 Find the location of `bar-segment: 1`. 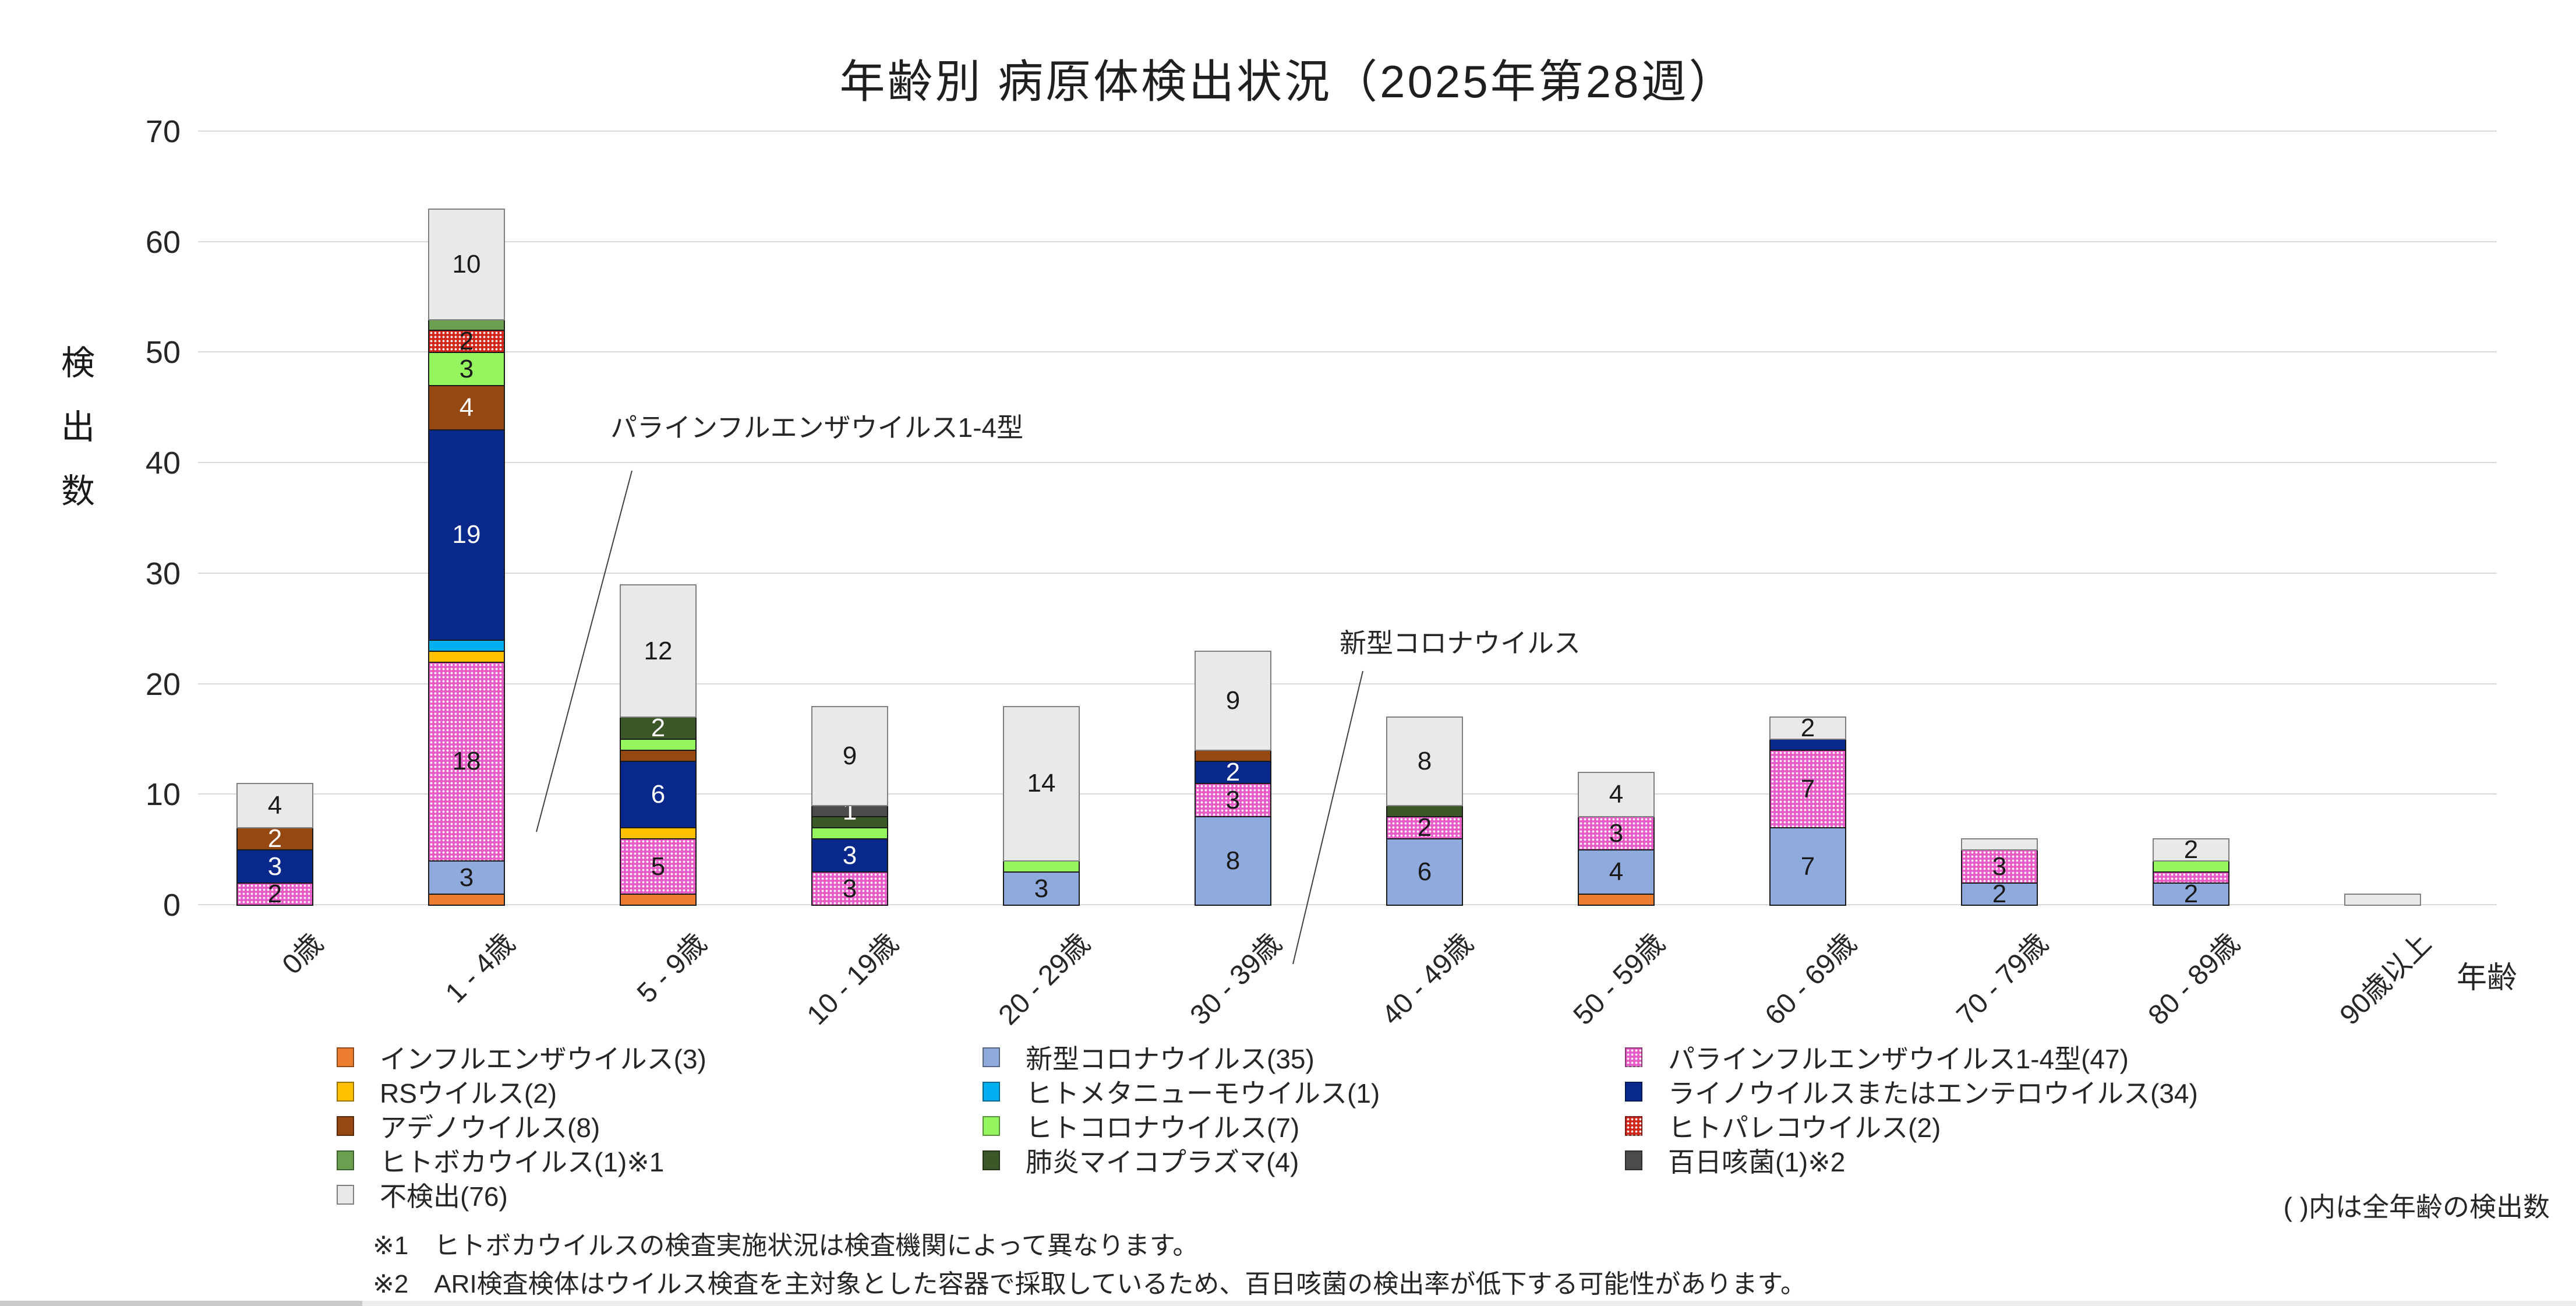

bar-segment: 1 is located at coordinates (849, 811).